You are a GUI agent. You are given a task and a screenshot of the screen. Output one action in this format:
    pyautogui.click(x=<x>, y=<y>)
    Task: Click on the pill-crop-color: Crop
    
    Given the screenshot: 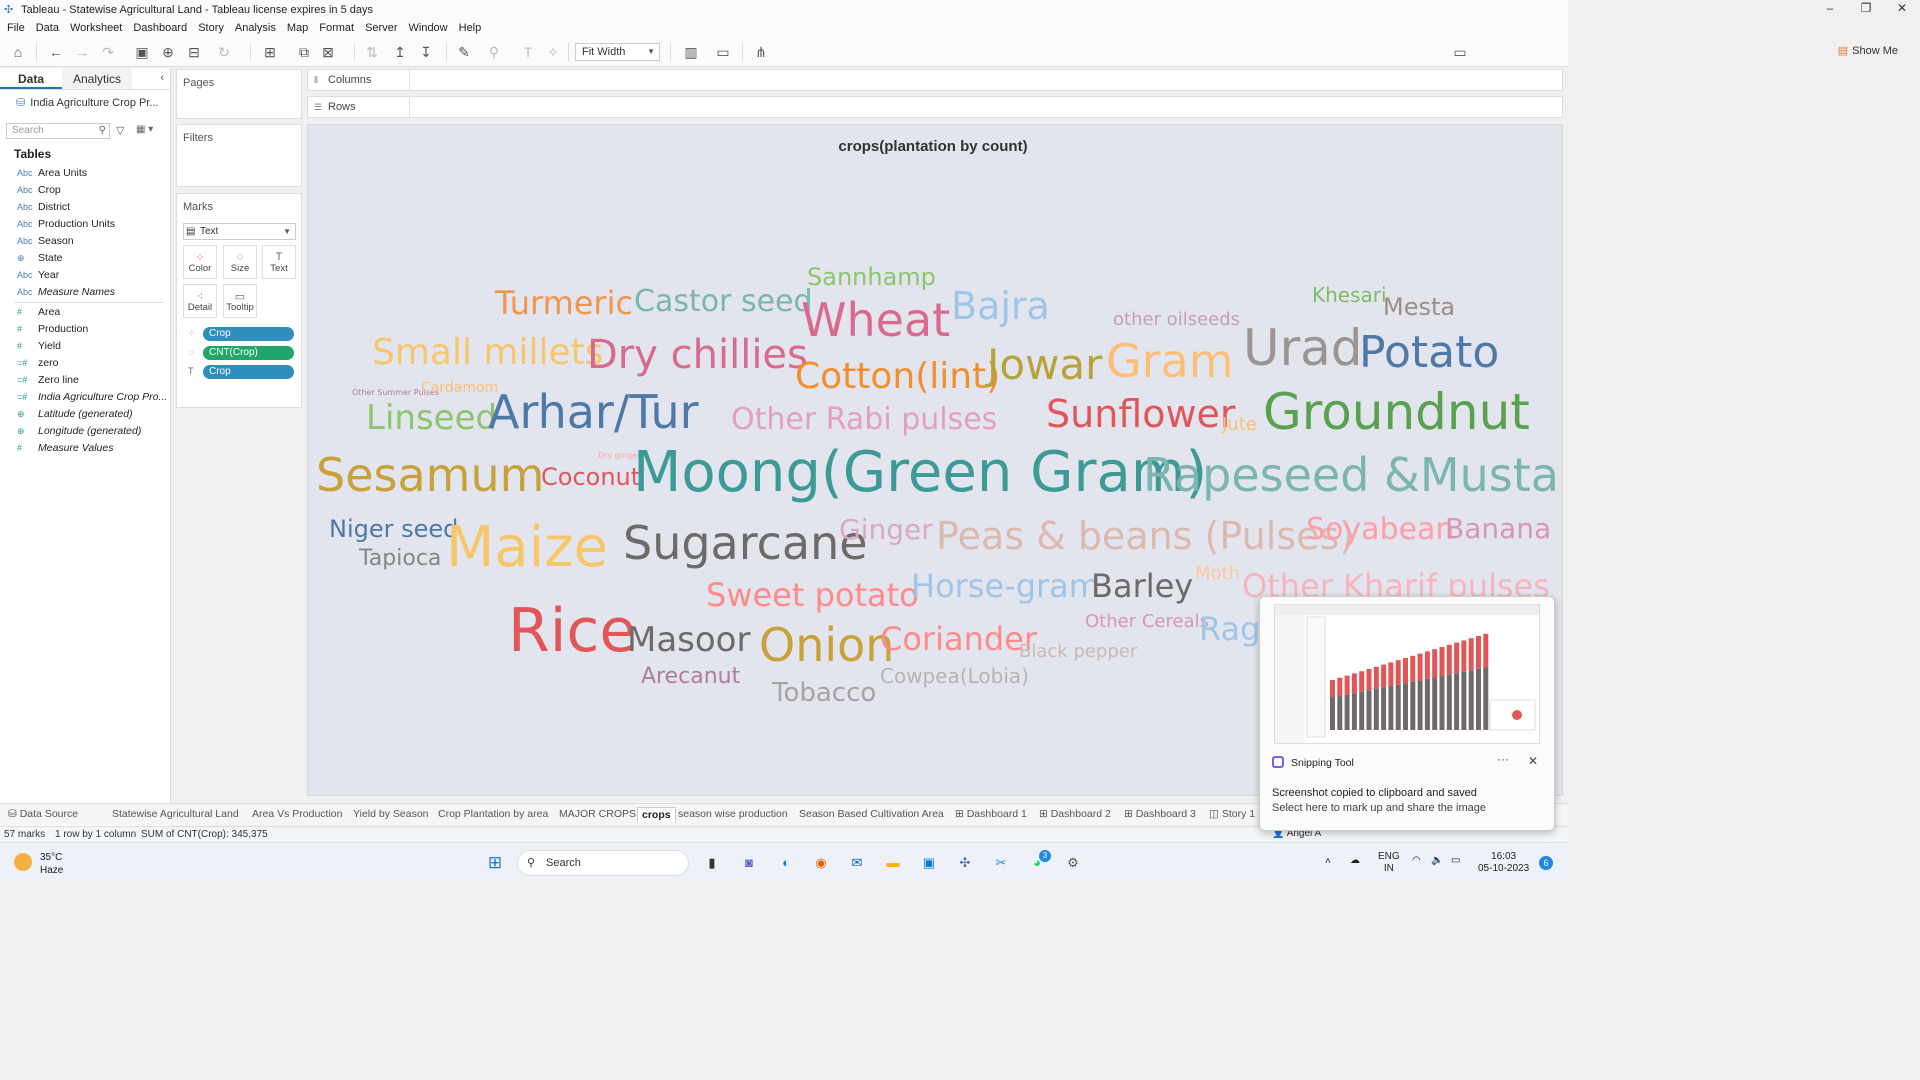 What is the action you would take?
    pyautogui.click(x=248, y=334)
    